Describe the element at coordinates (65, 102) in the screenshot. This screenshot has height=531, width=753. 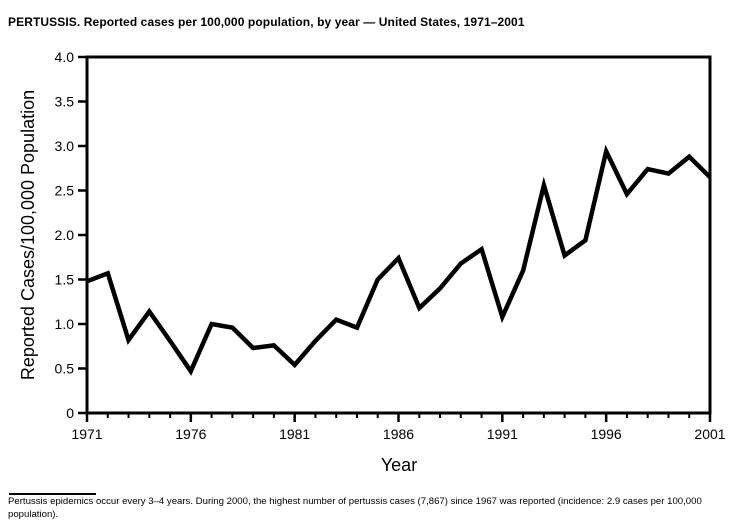
I see `y-tick-label: 3.5` at that location.